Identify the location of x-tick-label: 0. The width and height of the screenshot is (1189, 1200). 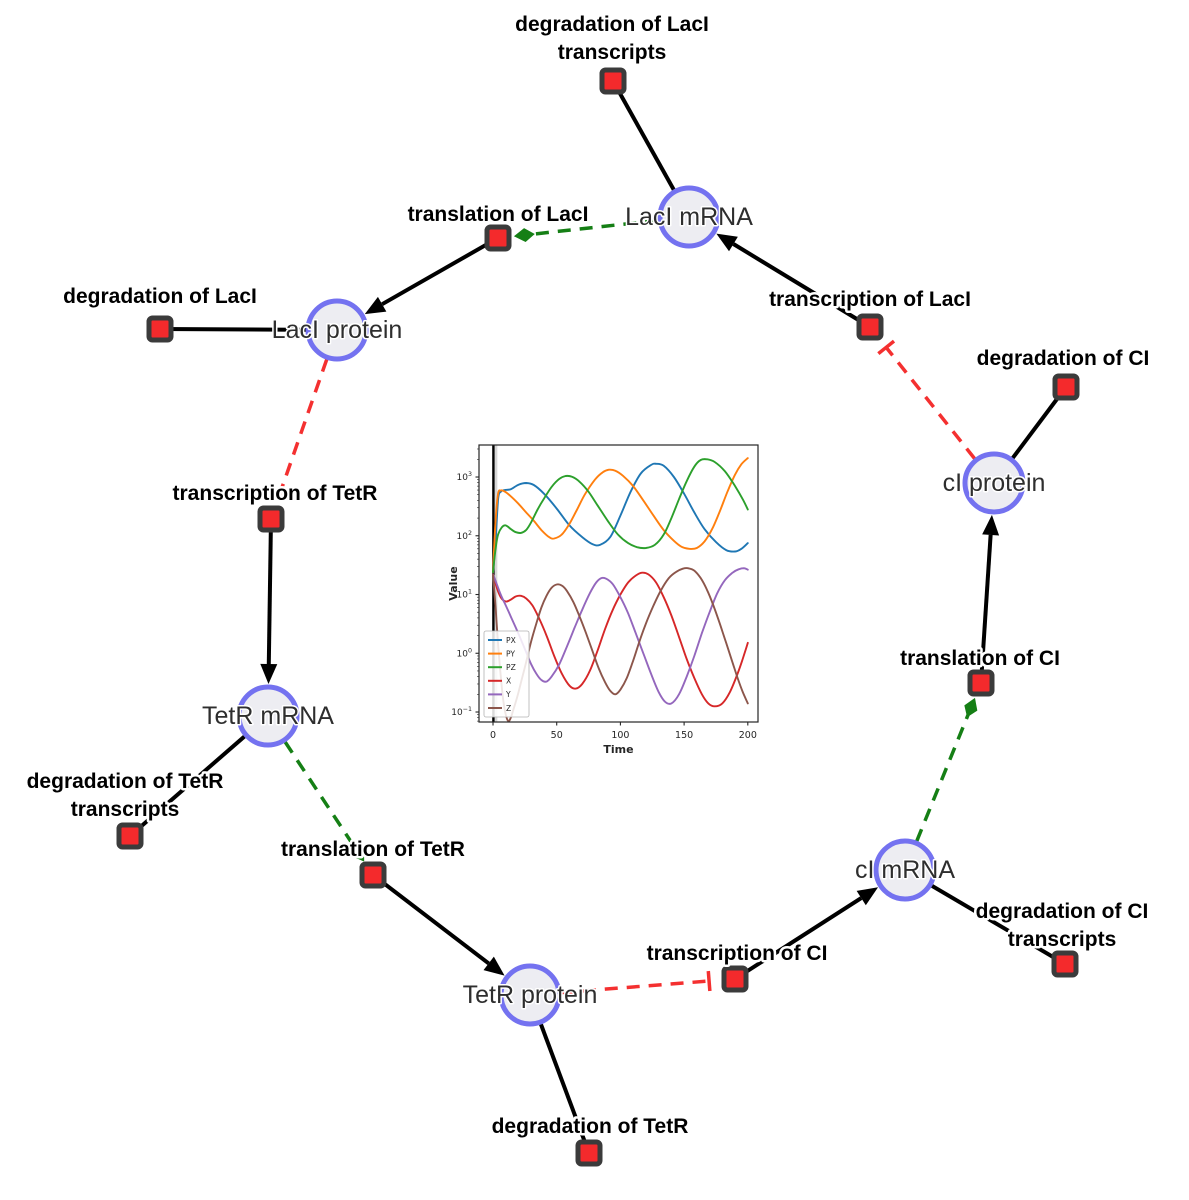
(493, 735).